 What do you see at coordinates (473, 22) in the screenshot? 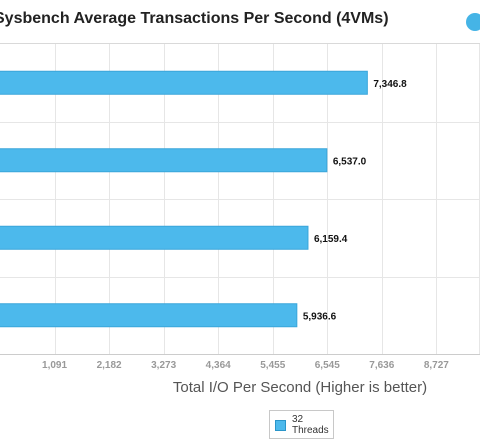
I see `chart-menu-icon` at bounding box center [473, 22].